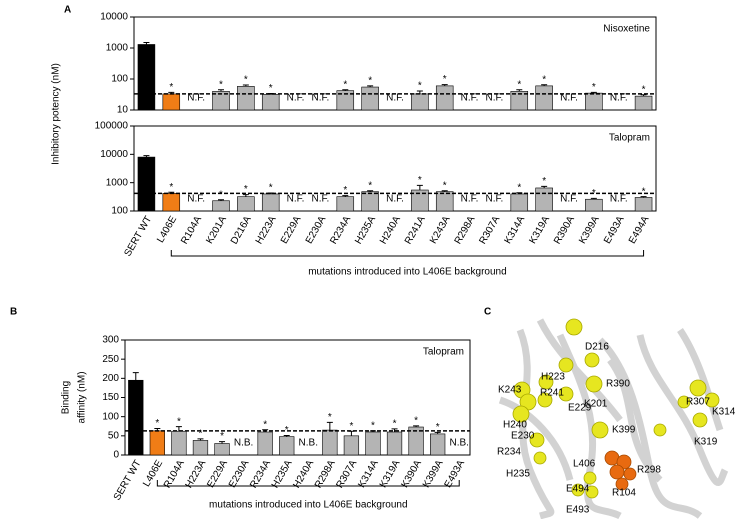 The height and width of the screenshot is (519, 741). What do you see at coordinates (123, 110) in the screenshot?
I see `y-tick-label: 10` at bounding box center [123, 110].